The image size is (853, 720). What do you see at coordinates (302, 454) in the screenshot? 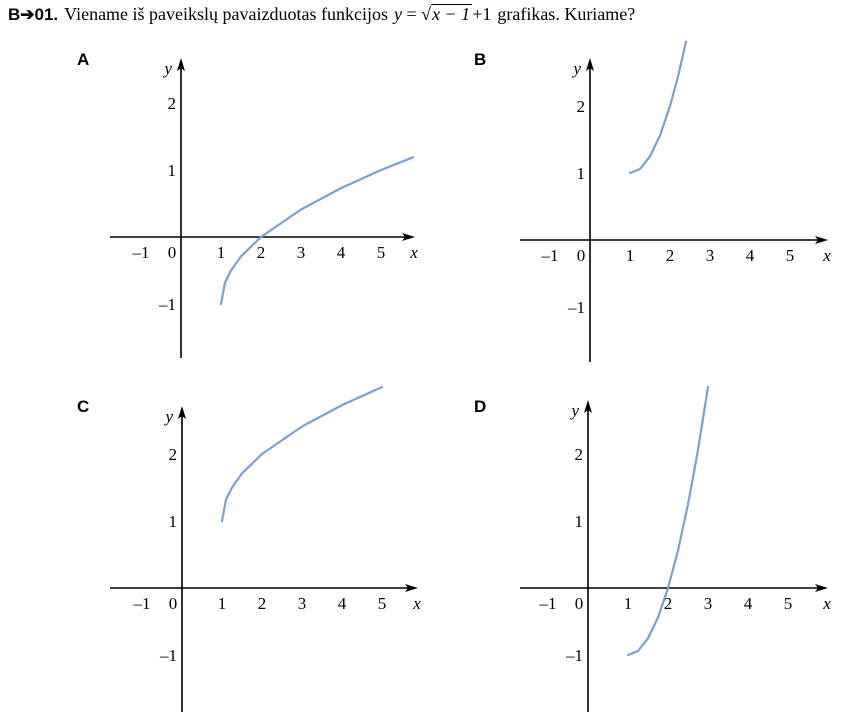
I see `panel-c-function-curve` at bounding box center [302, 454].